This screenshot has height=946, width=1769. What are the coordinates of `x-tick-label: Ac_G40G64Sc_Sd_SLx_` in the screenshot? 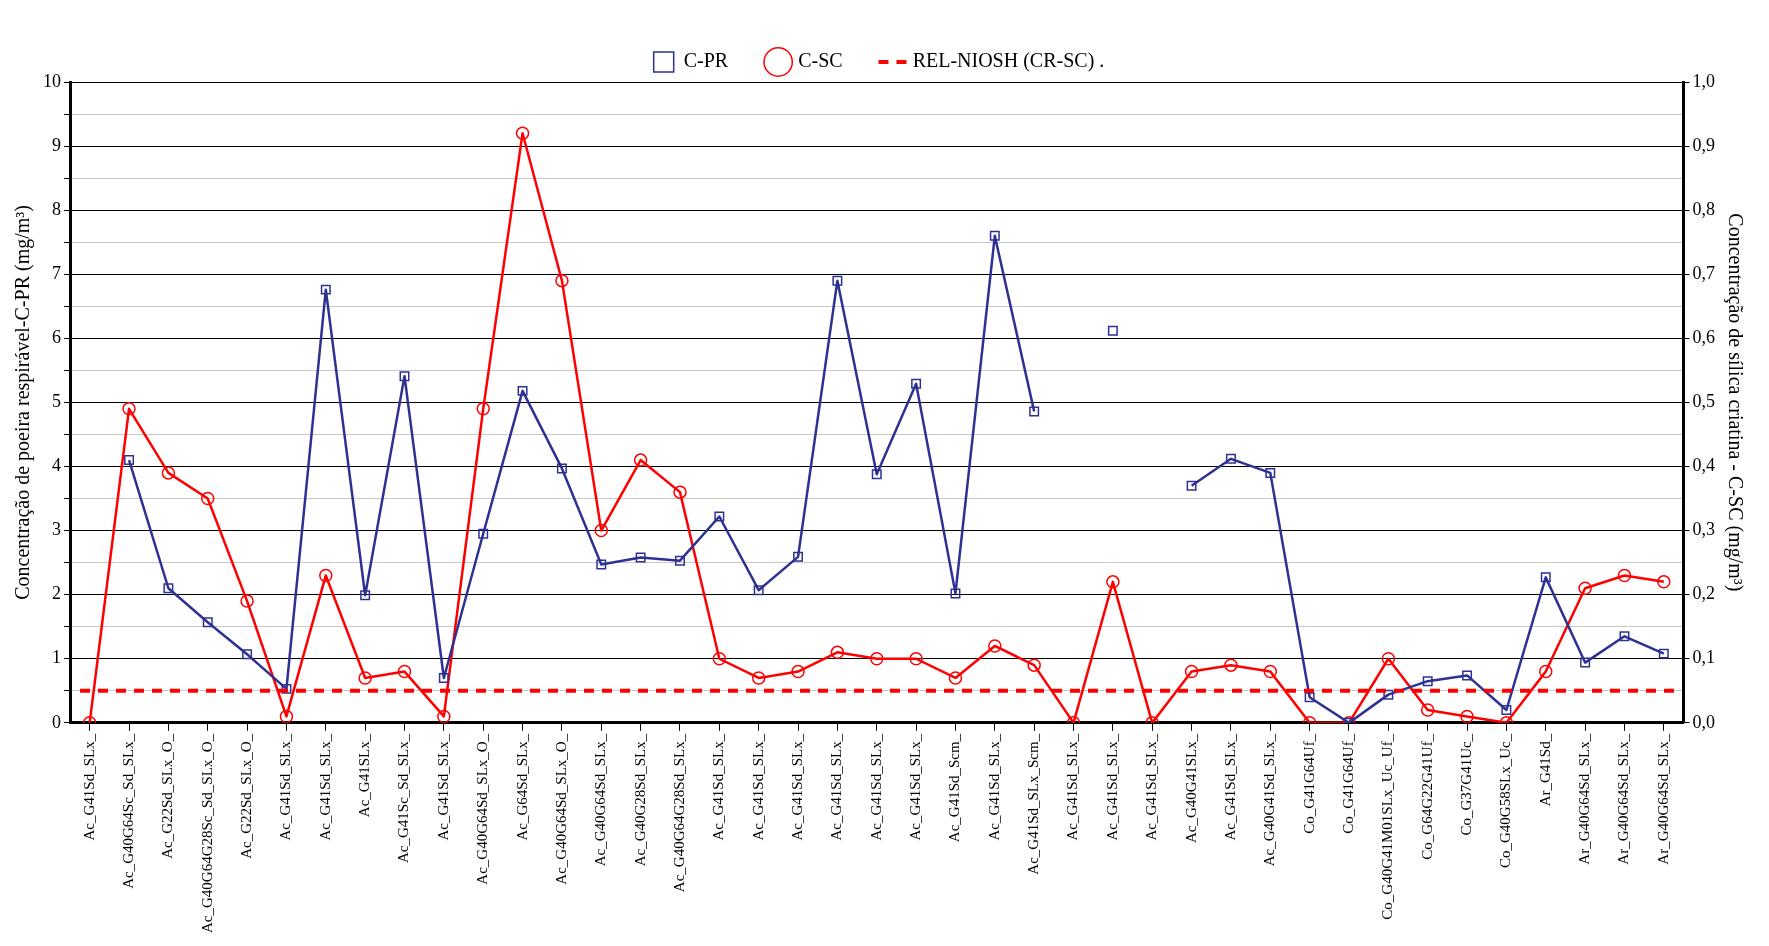 It's located at (127, 811).